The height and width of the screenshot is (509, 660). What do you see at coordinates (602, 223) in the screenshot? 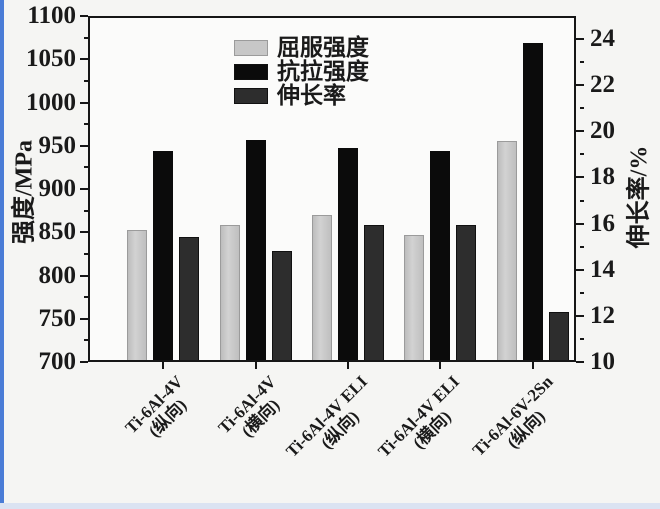
I see `right-axis-tick-label: 16` at bounding box center [602, 223].